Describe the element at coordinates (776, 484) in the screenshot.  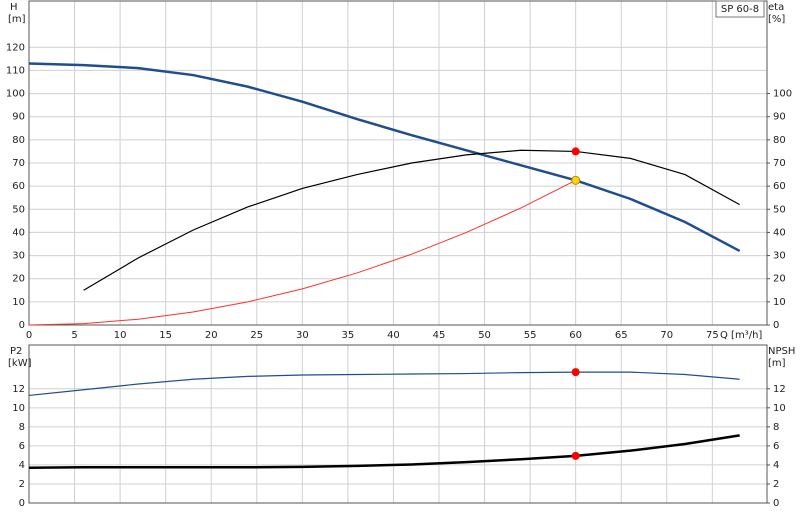
I see `y2-tick-label: 2` at that location.